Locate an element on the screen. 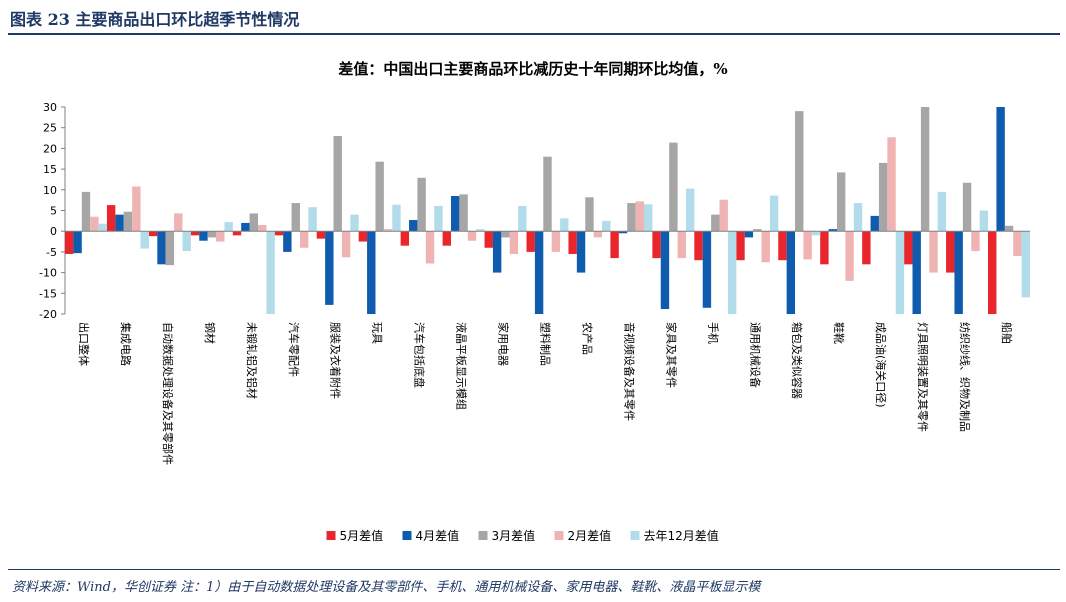 The height and width of the screenshot is (602, 1066). x-tick-label: 集成电路 is located at coordinates (126, 344).